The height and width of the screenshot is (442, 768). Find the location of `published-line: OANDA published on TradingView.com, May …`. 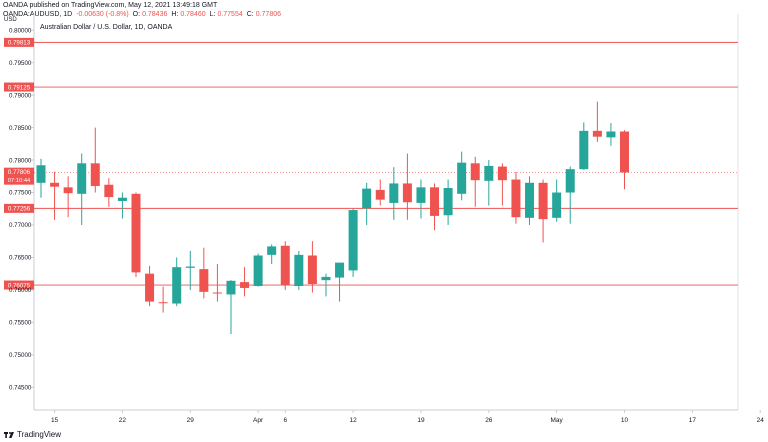

published-line: OANDA published on TradingView.com, May … is located at coordinates (110, 5).